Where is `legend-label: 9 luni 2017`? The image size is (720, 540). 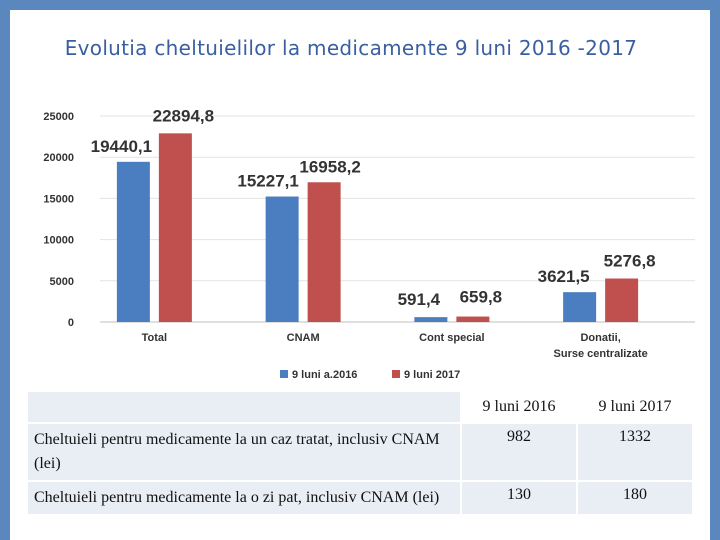
legend-label: 9 luni 2017 is located at coordinates (432, 375).